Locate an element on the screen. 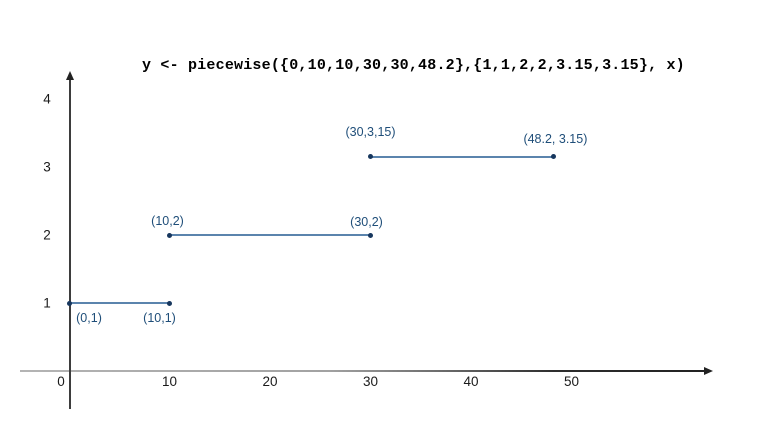 This screenshot has height=432, width=768. y-tick-label: 4 is located at coordinates (47, 99).